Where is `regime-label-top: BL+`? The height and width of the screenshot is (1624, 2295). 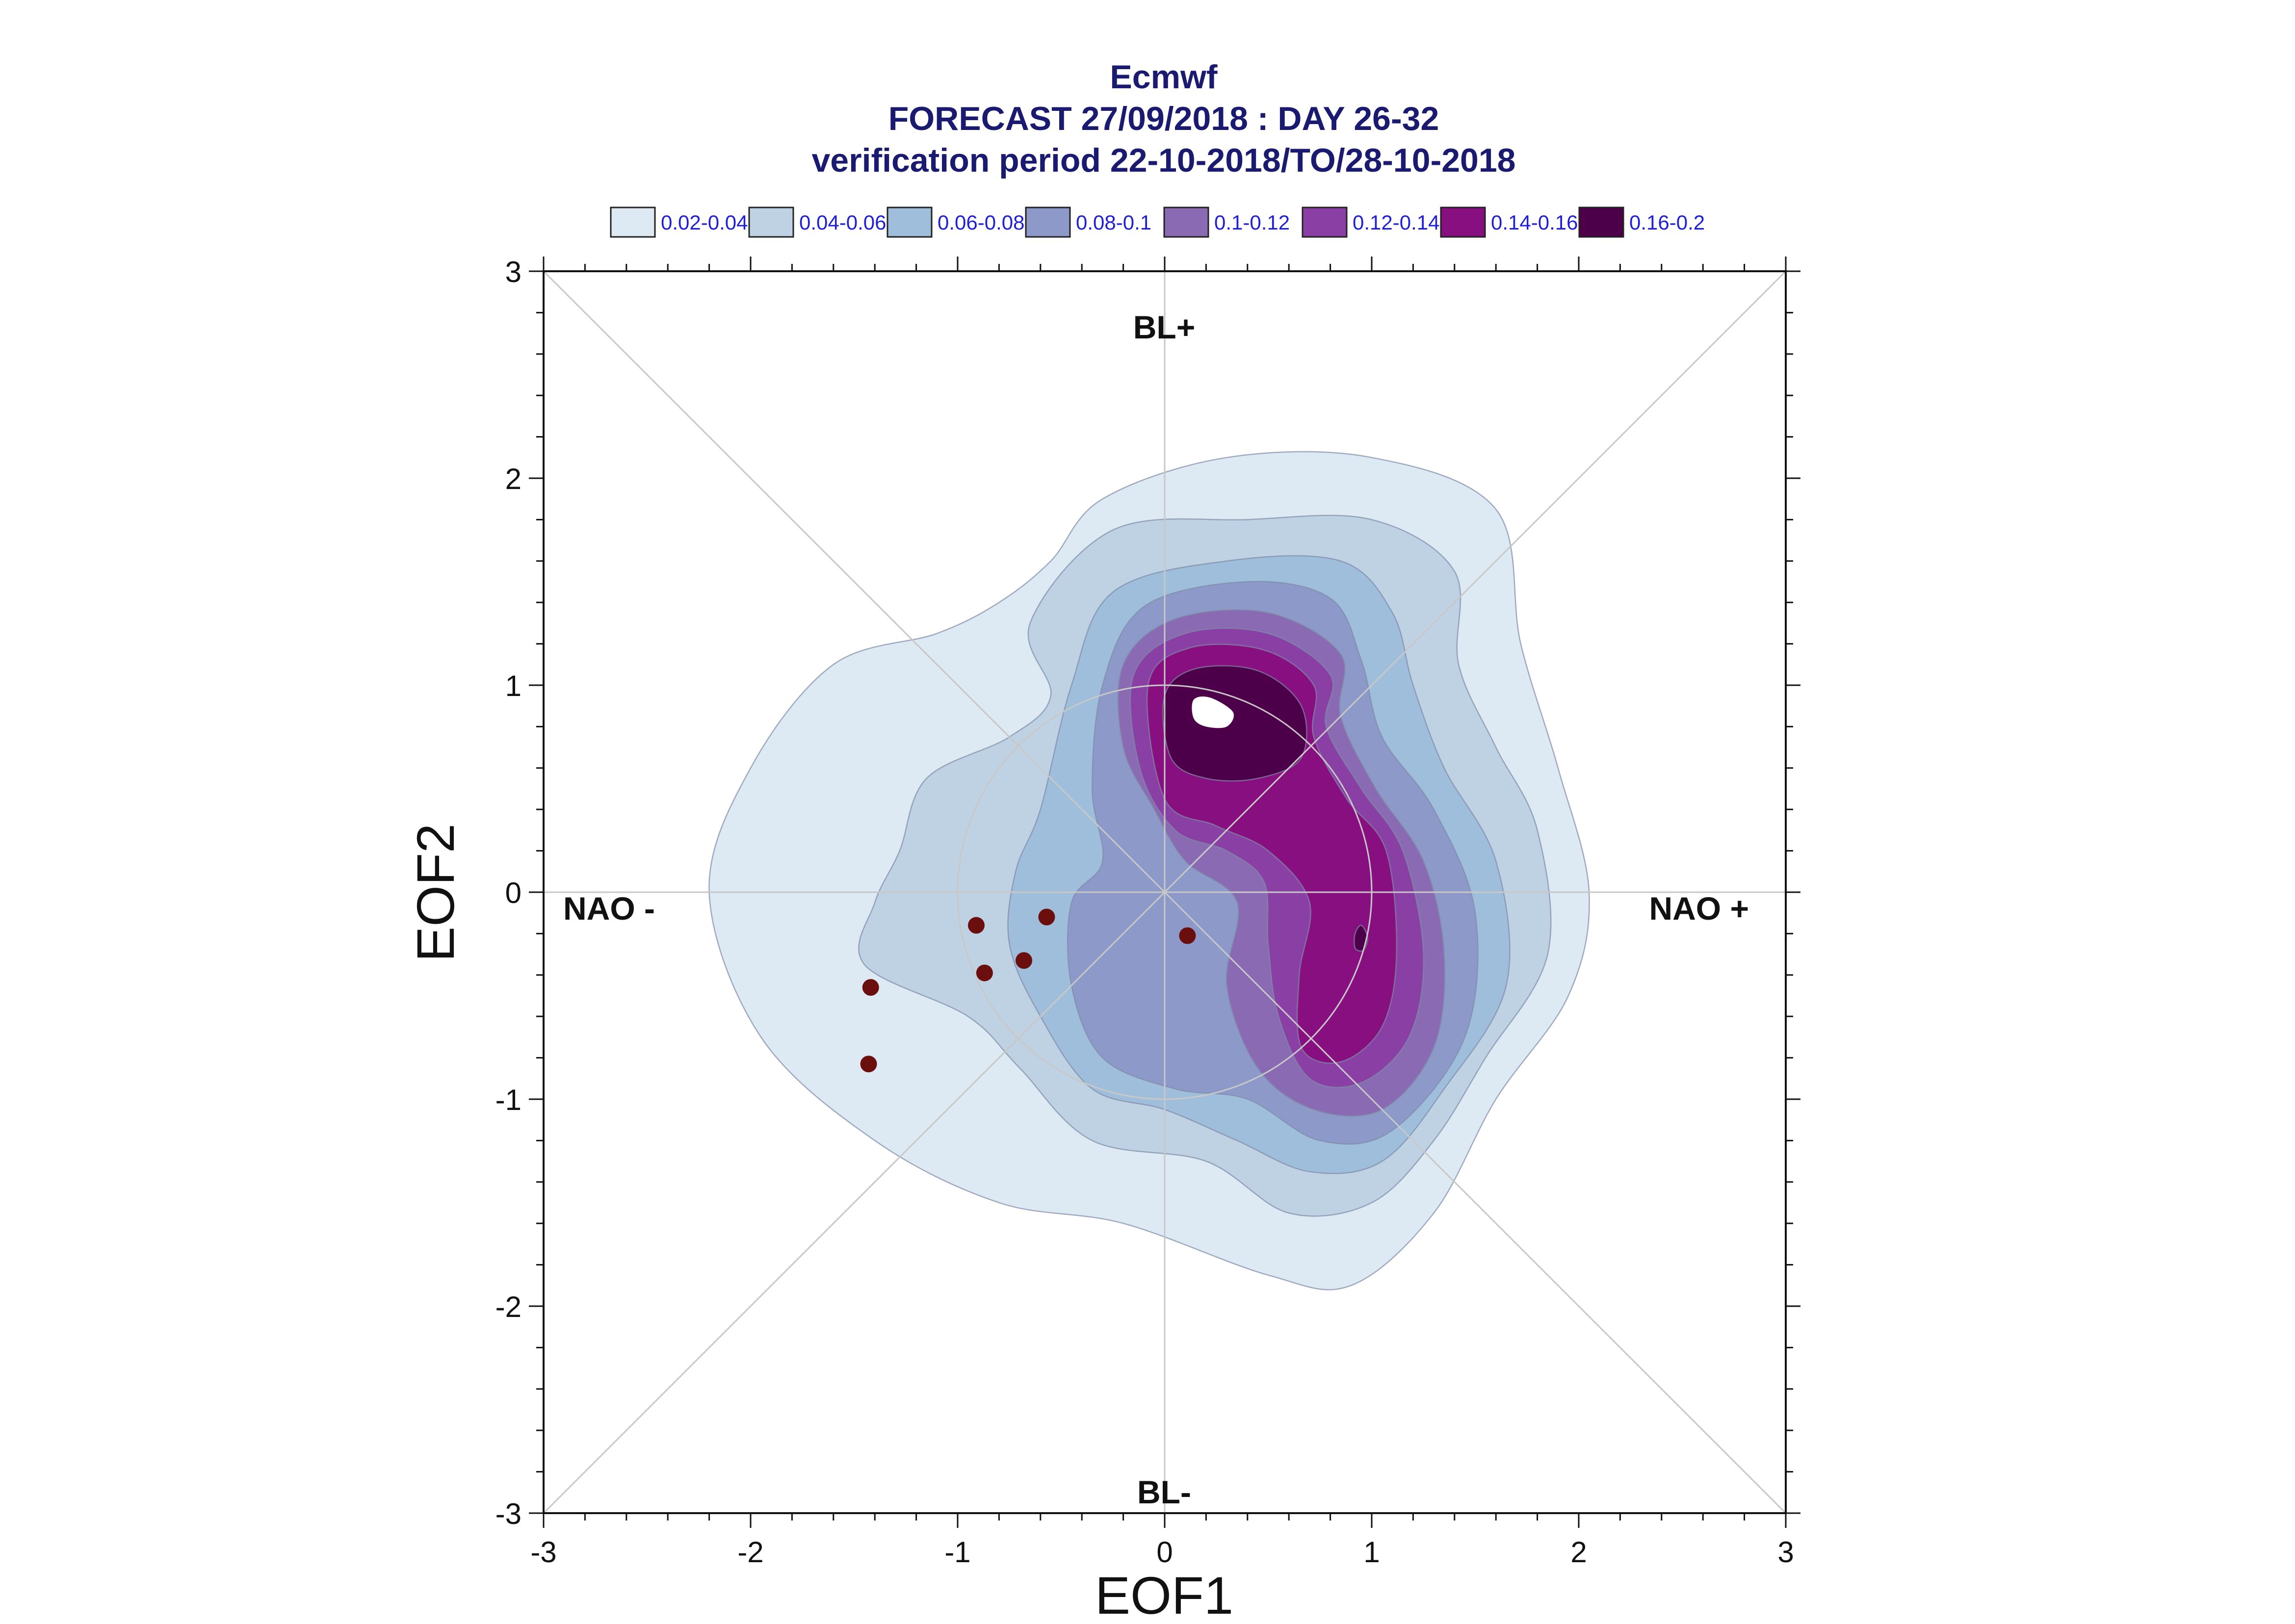
regime-label-top: BL+ is located at coordinates (1164, 327).